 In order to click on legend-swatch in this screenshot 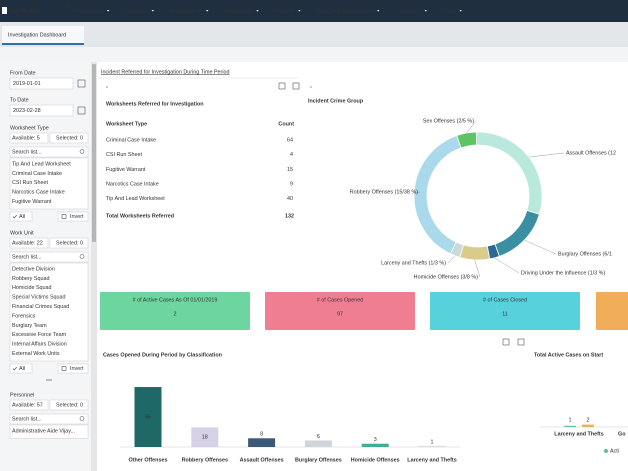, I will do `click(606, 451)`.